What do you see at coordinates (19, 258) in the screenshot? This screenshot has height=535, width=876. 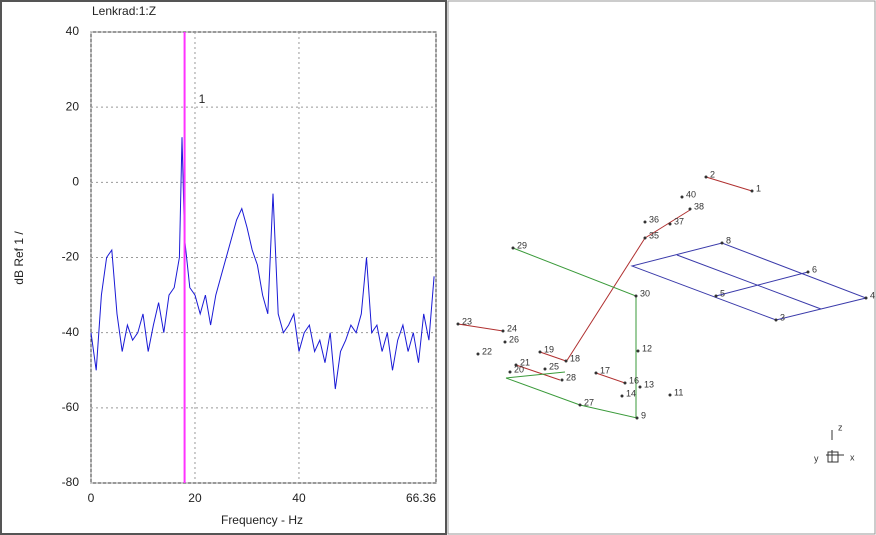 I see `y-axis-label: dB Ref 1 /` at bounding box center [19, 258].